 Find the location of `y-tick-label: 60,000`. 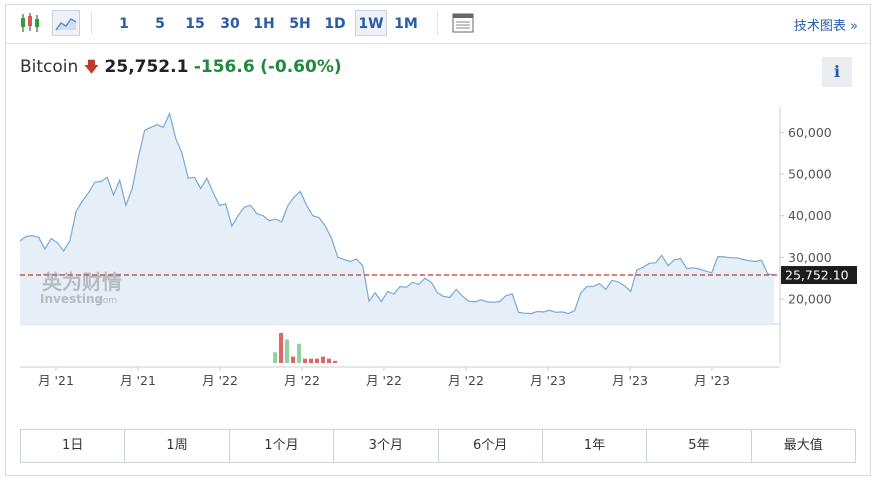

y-tick-label: 60,000 is located at coordinates (810, 132).